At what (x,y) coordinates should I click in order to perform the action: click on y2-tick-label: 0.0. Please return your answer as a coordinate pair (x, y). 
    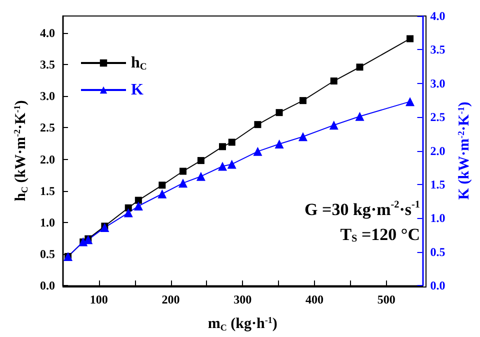
    Looking at the image, I should click on (438, 285).